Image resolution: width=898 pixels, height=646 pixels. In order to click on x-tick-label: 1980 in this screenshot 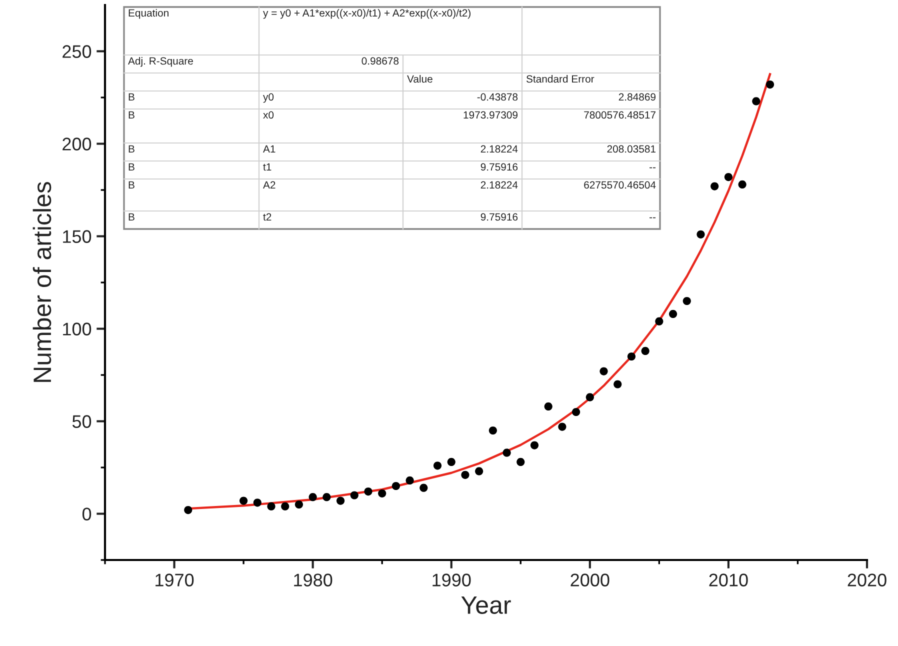, I will do `click(313, 580)`.